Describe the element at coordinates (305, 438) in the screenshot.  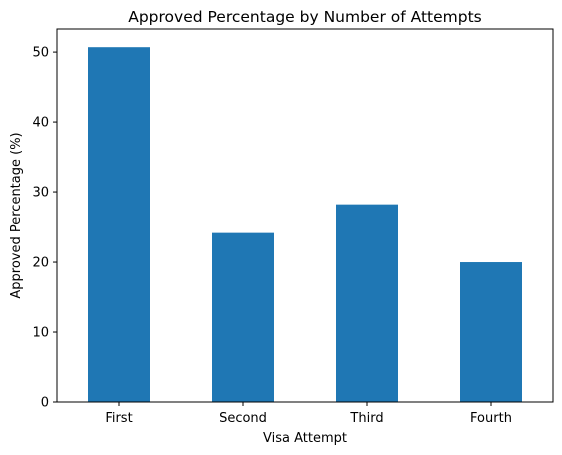
I see `x-axis-title: Visa Attempt` at that location.